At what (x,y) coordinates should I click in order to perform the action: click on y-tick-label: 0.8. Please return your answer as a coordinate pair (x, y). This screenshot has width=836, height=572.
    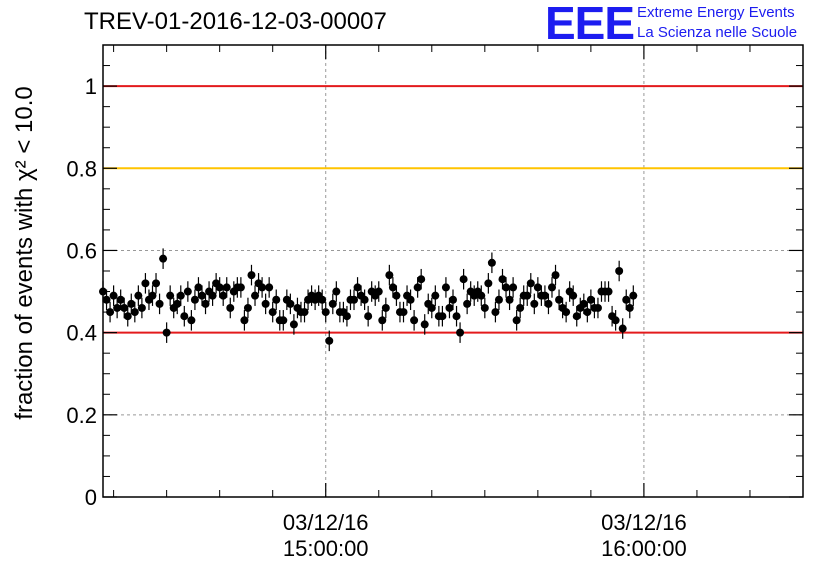
    Looking at the image, I should click on (81, 168).